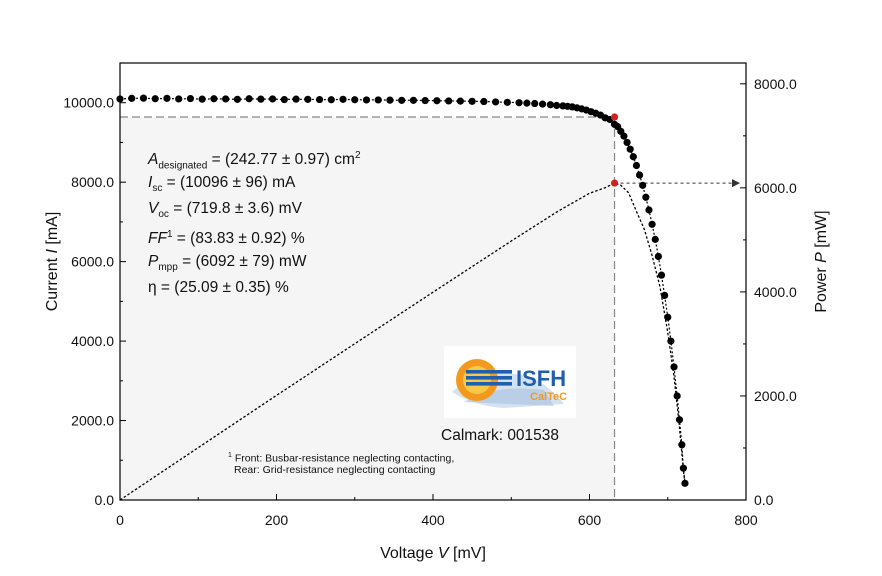 This screenshot has height=576, width=882. Describe the element at coordinates (775, 188) in the screenshot. I see `y2-tick-label: 6000.0` at that location.